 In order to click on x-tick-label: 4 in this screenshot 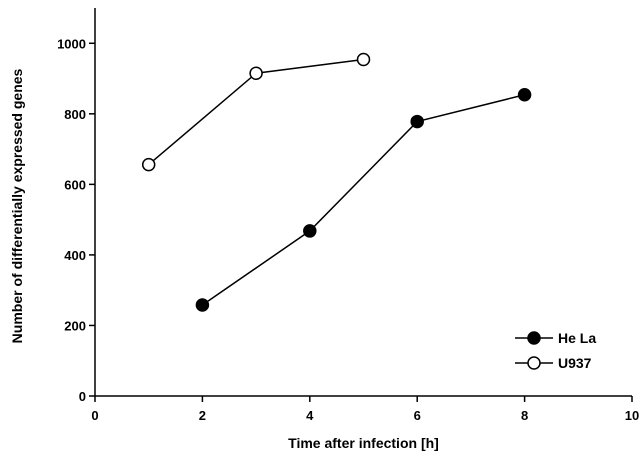, I will do `click(310, 415)`.